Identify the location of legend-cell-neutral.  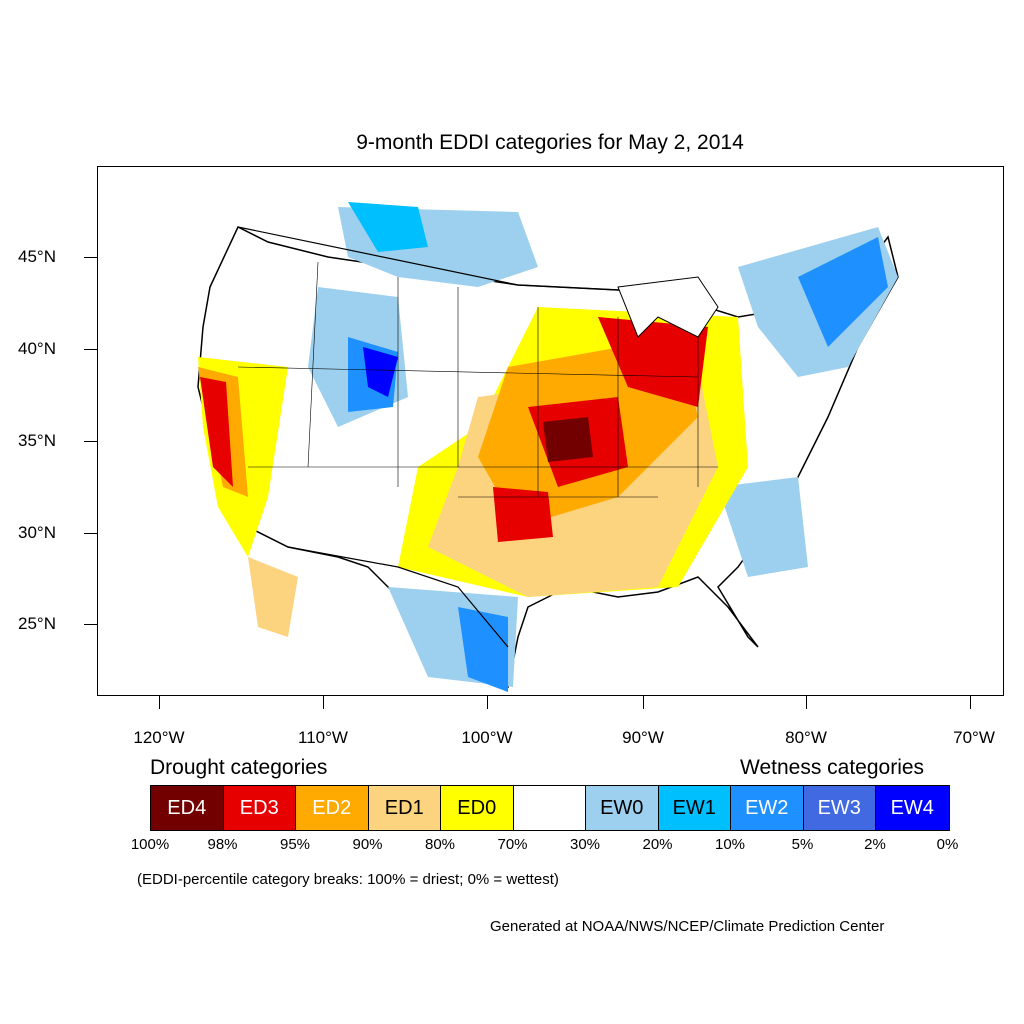
(549, 808).